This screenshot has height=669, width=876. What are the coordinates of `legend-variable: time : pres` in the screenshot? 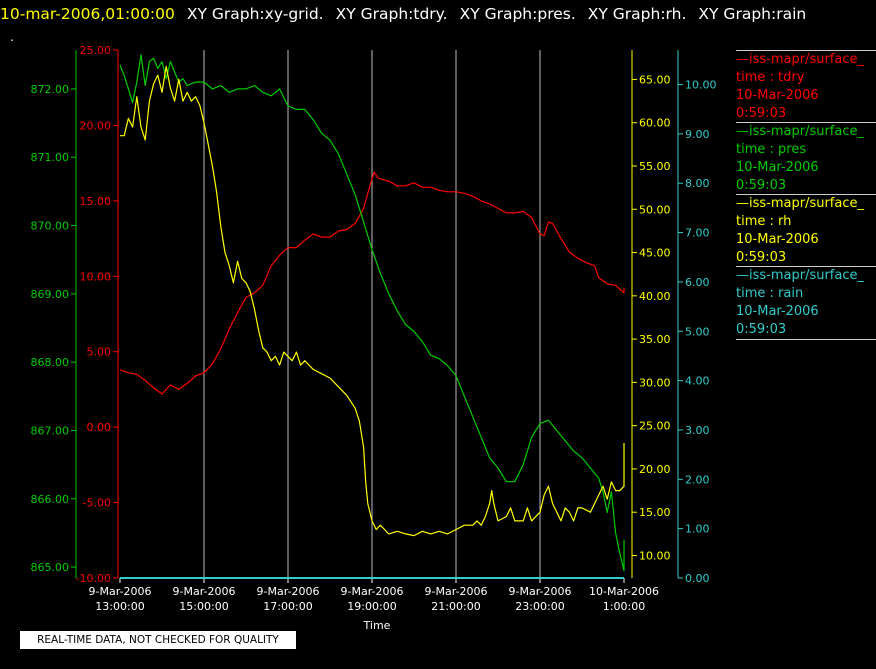 It's located at (771, 149).